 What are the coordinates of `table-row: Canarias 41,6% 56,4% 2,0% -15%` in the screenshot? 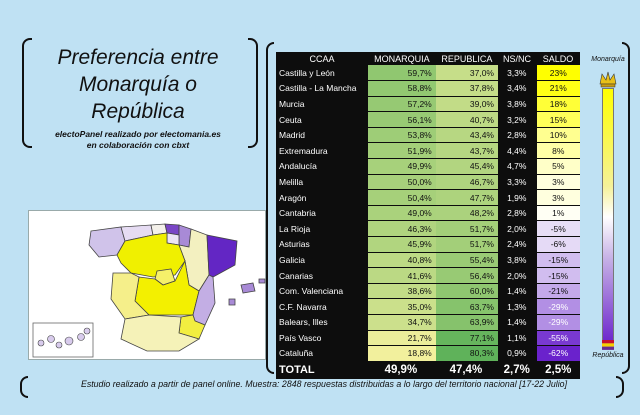 It's located at (428, 275).